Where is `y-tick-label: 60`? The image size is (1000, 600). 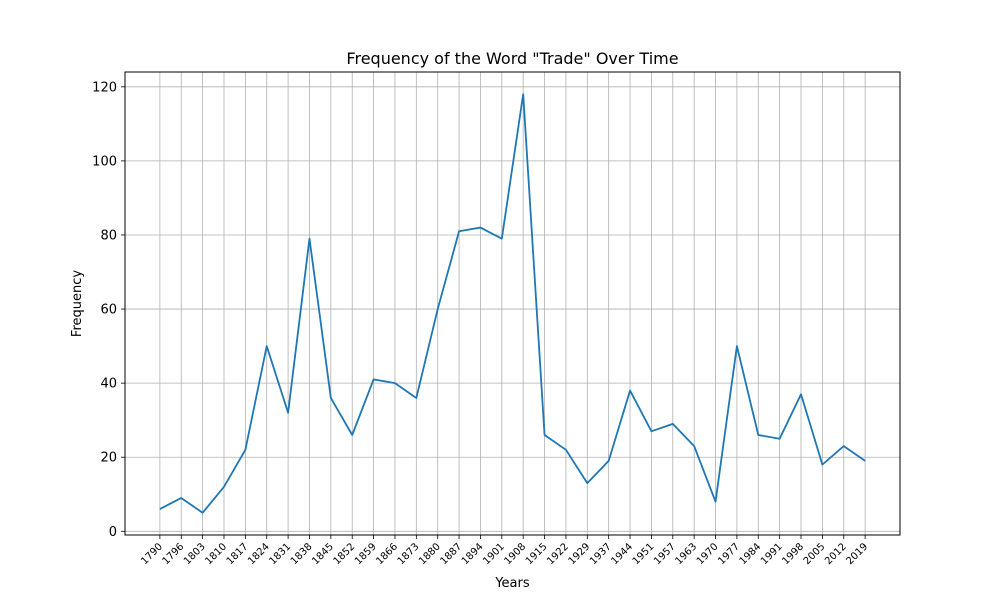 y-tick-label: 60 is located at coordinates (108, 310).